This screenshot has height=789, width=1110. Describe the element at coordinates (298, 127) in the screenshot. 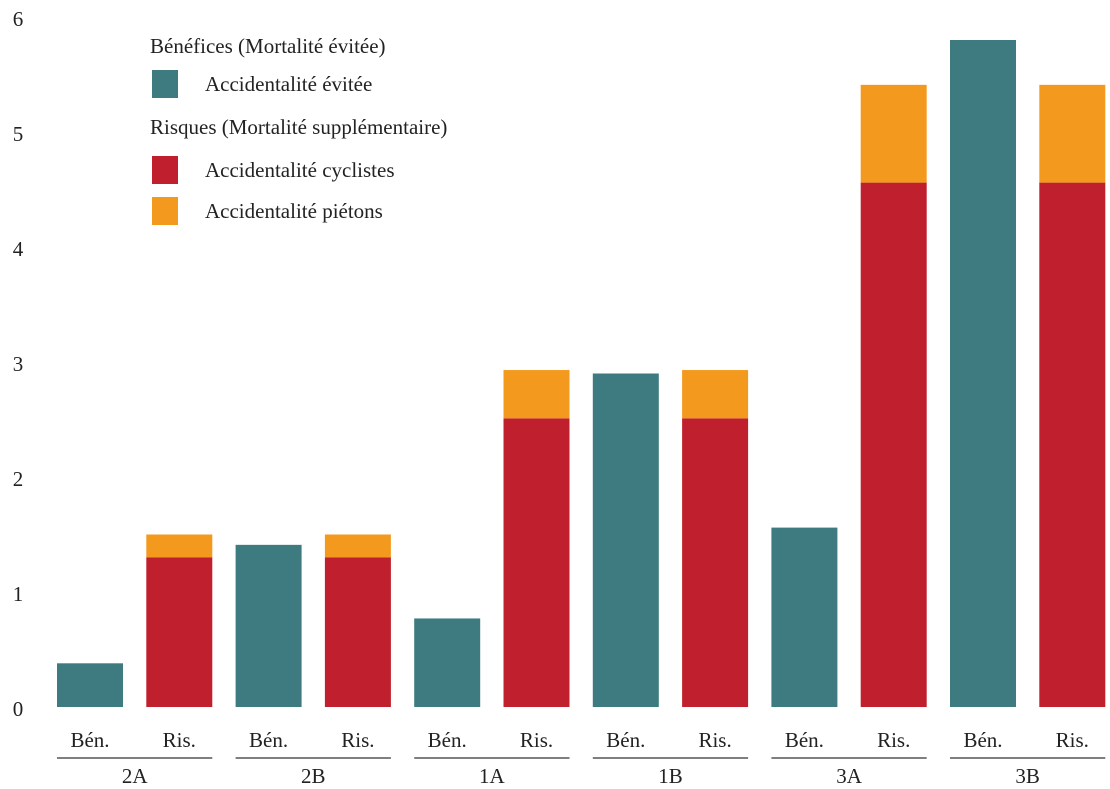

I see `legend-heading: Risques (Mortalité supplémentaire)` at that location.